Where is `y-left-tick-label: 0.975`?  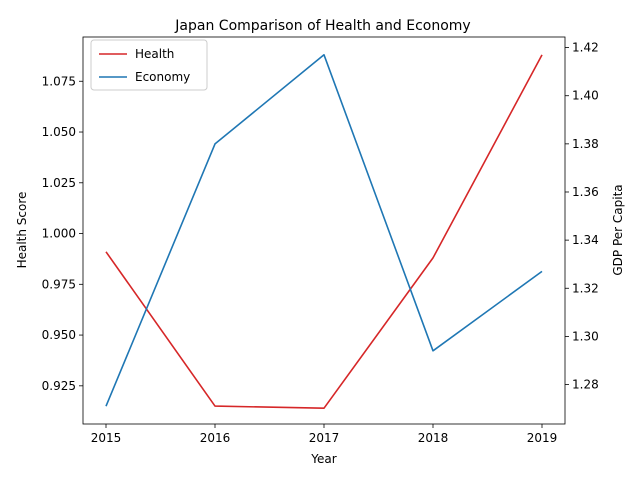 y-left-tick-label: 0.975 is located at coordinates (59, 284).